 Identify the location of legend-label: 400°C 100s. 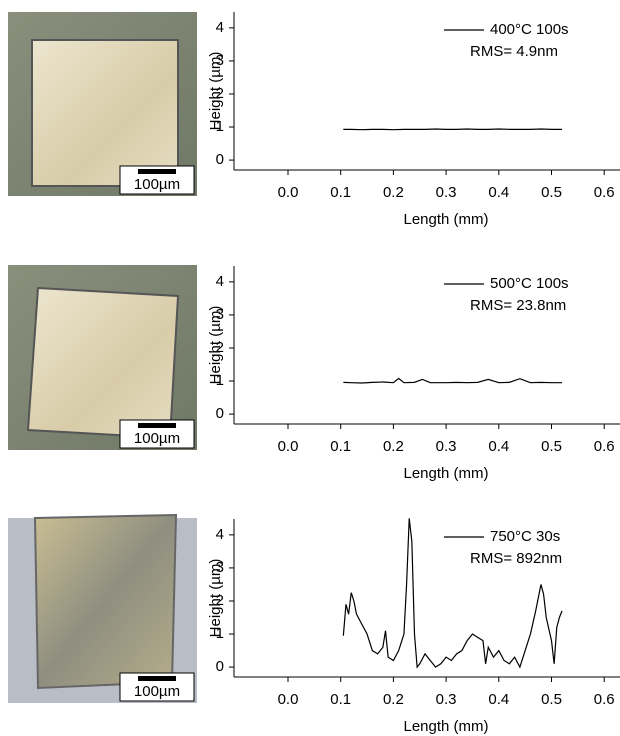
(529, 29).